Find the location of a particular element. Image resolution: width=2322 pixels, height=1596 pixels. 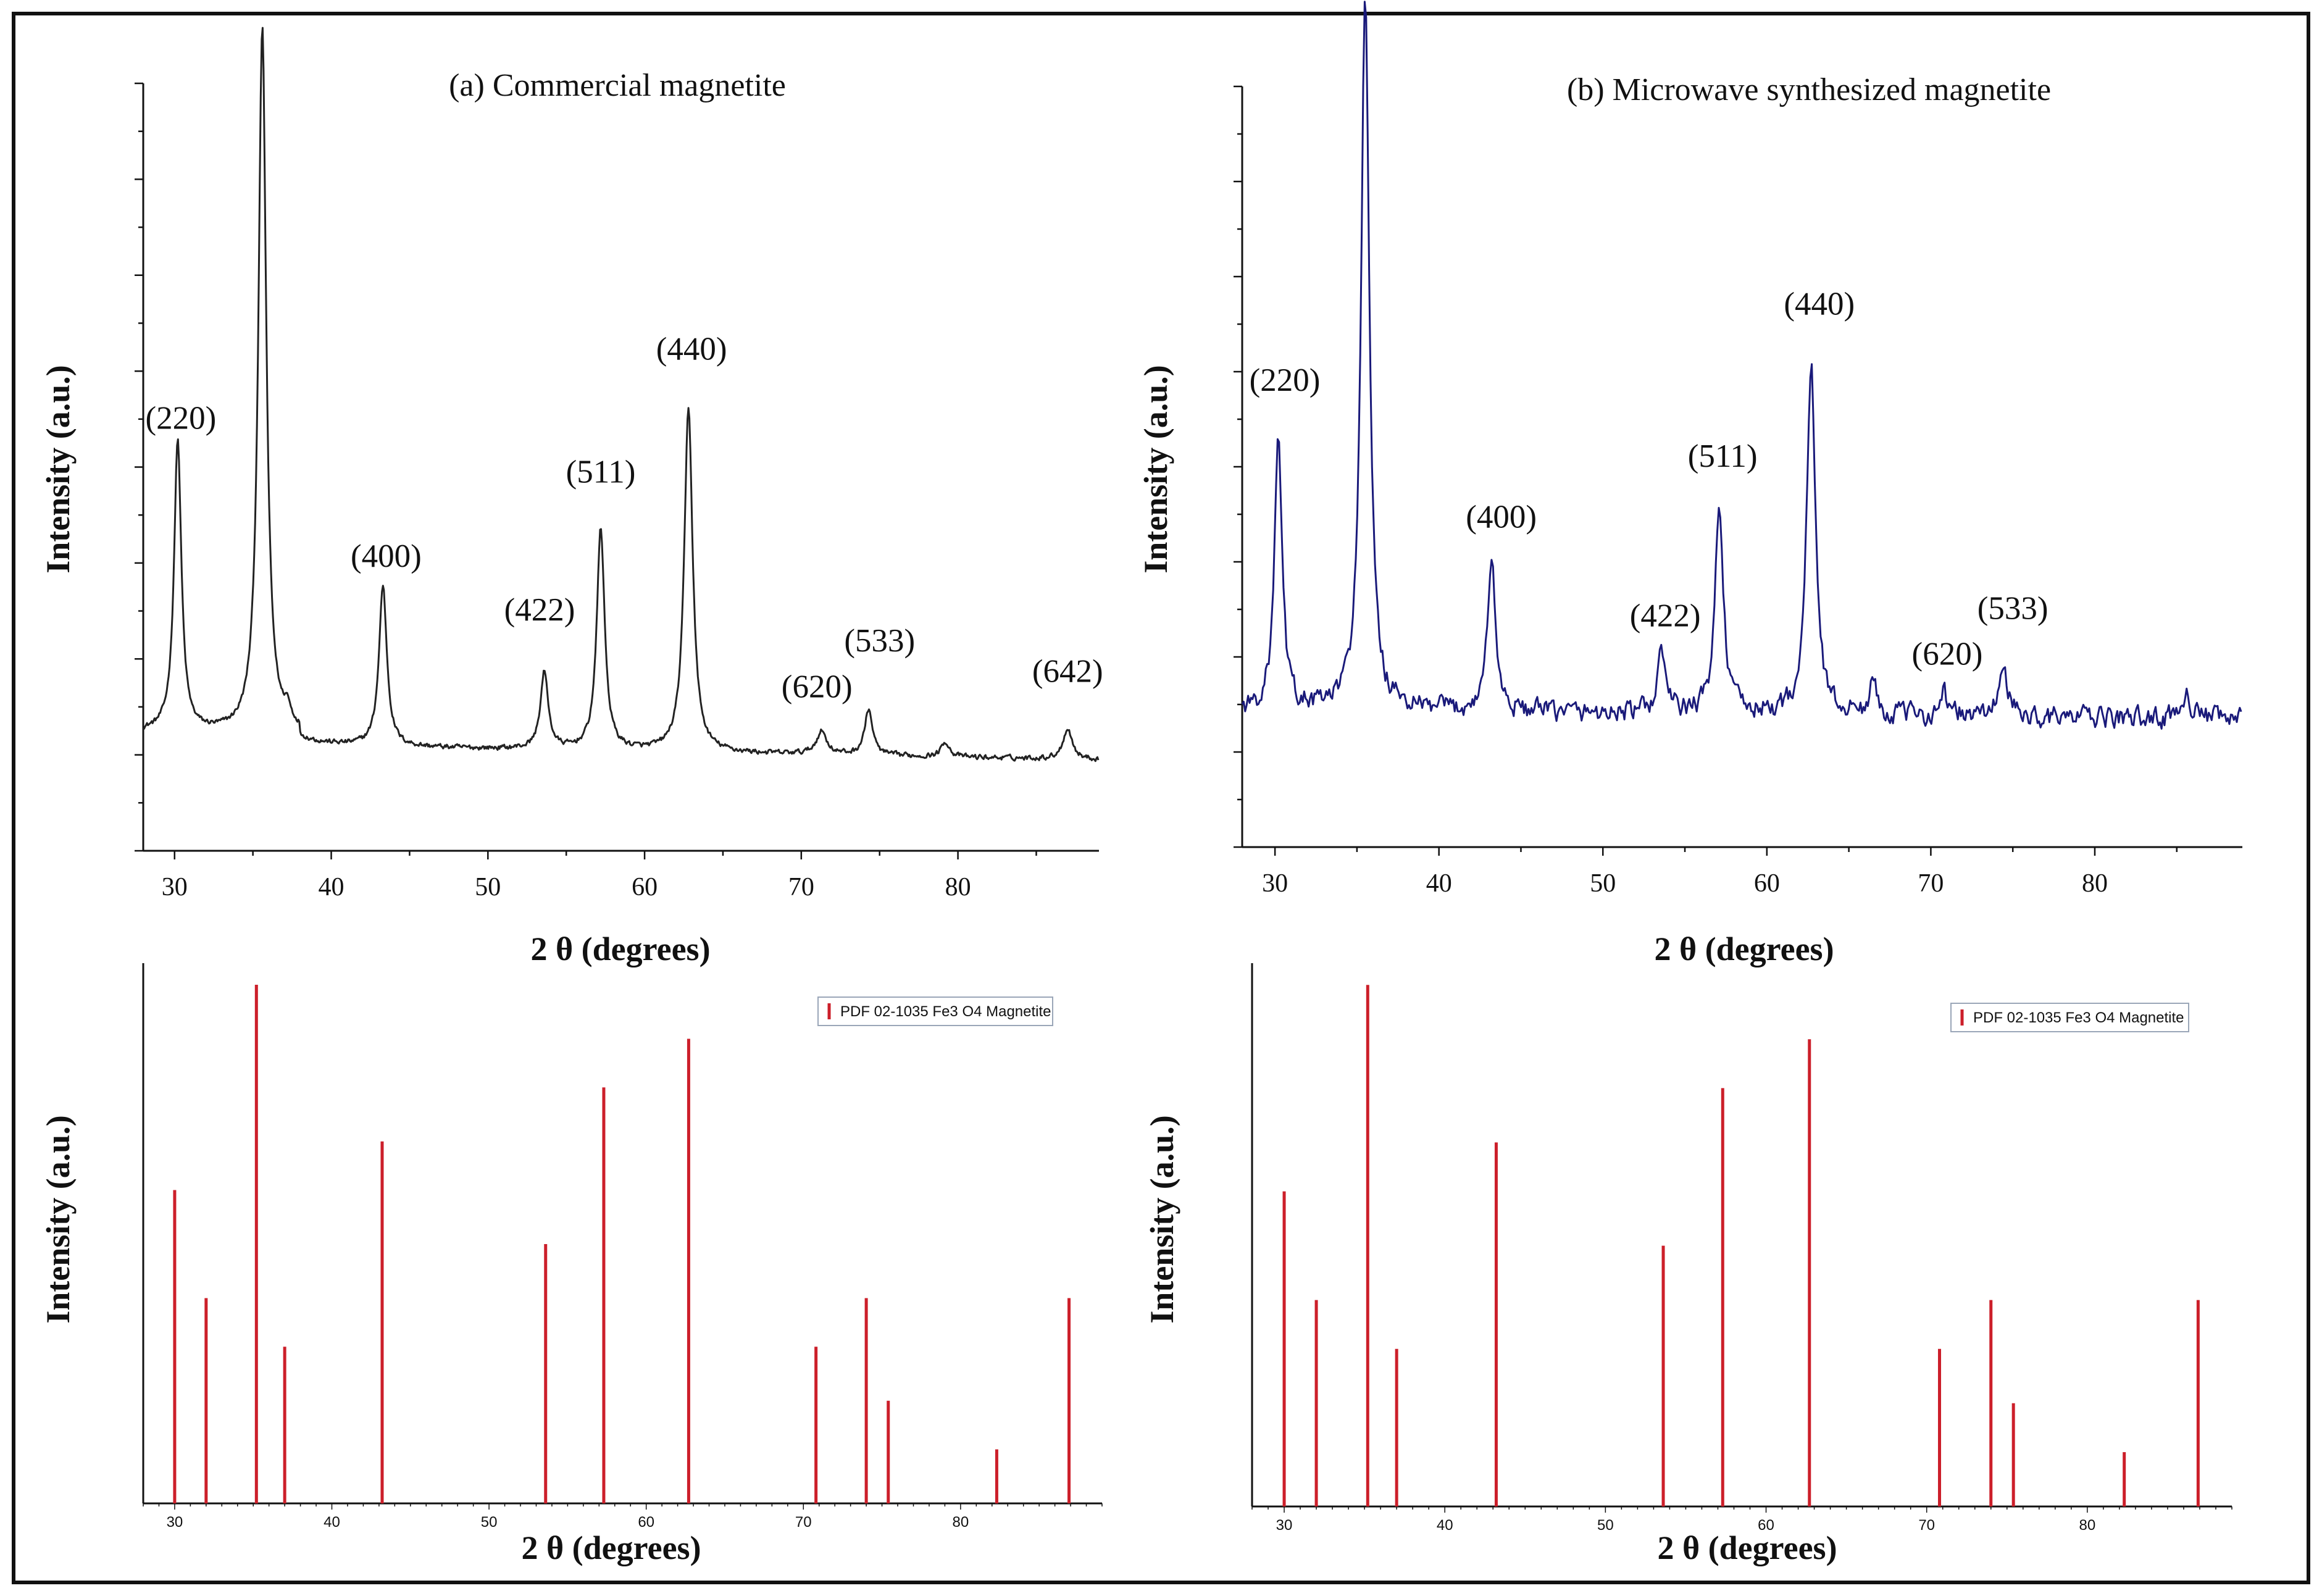

panel-a-peak-label: (440) is located at coordinates (691, 349).